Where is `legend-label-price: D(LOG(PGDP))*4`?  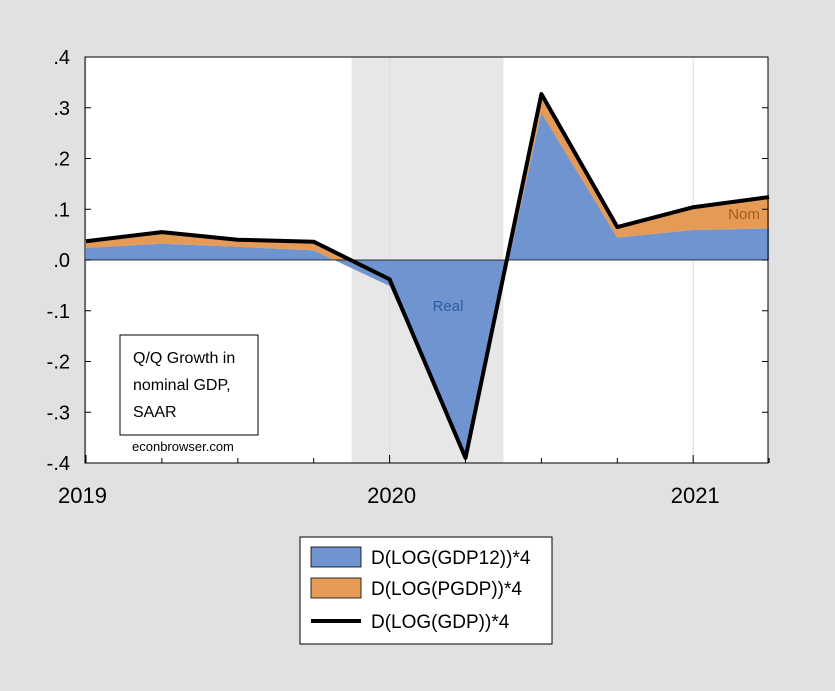
legend-label-price: D(LOG(PGDP))*4 is located at coordinates (446, 589).